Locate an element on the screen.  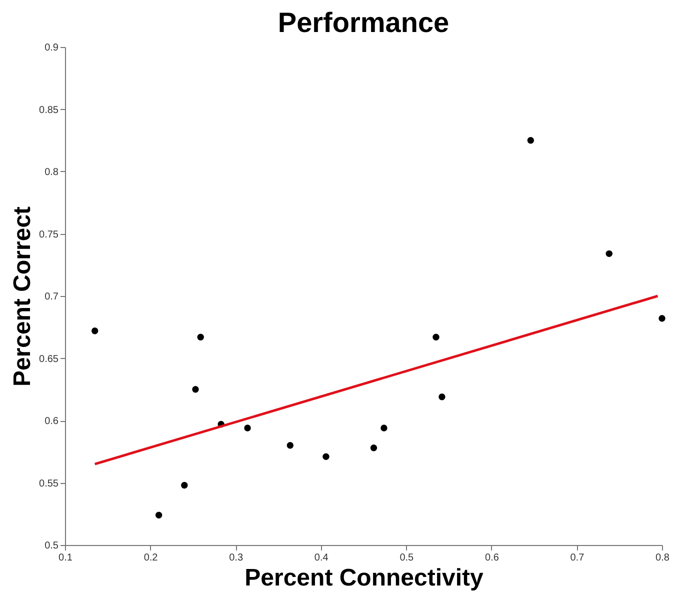
y-axis-title: Percent Correct is located at coordinates (22, 296).